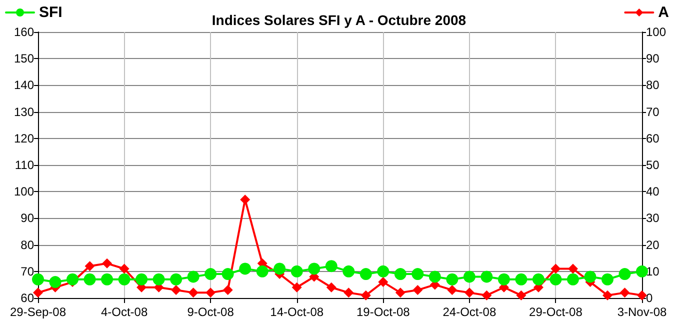  I want to click on legend-label: SFI, so click(50, 12).